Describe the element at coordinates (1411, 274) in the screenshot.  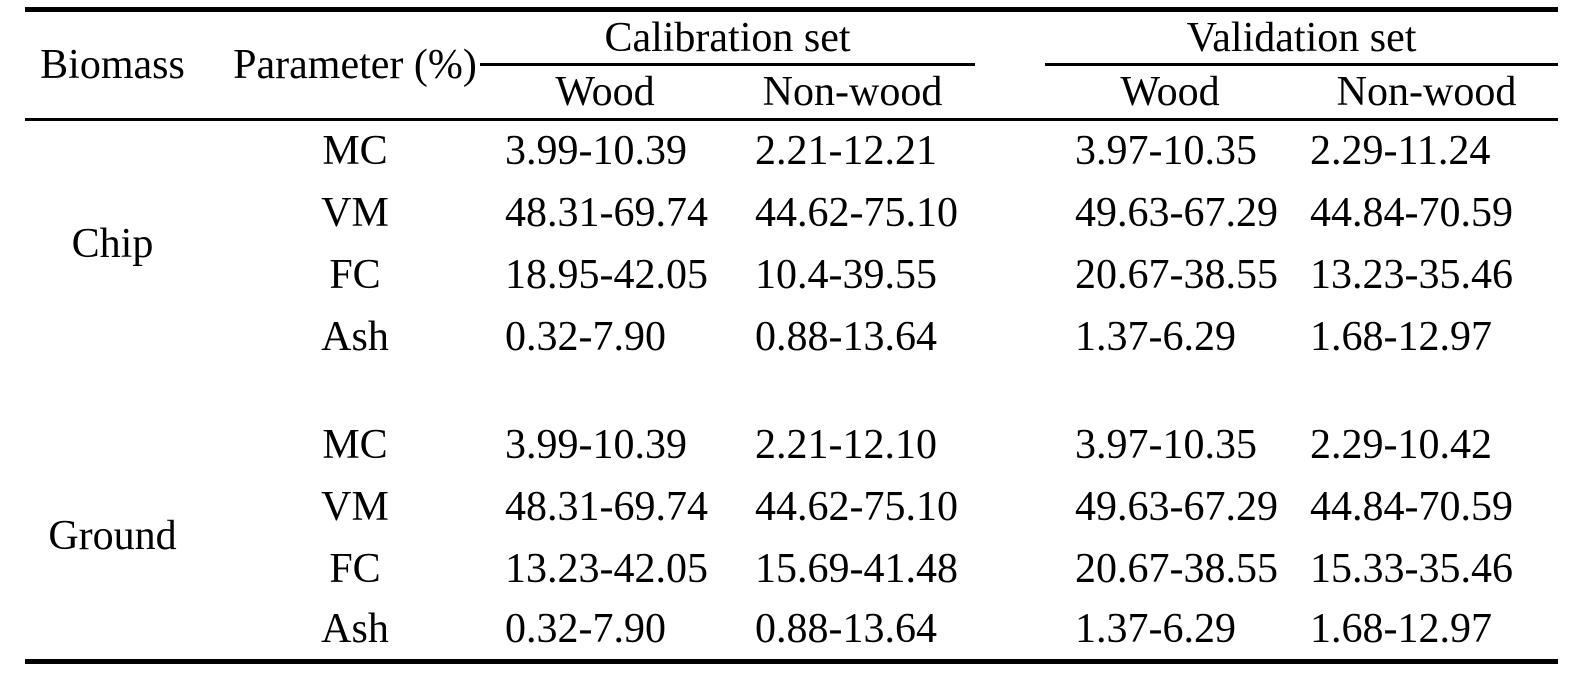
I see `val-nonwood-range: 13.23-35.46` at that location.